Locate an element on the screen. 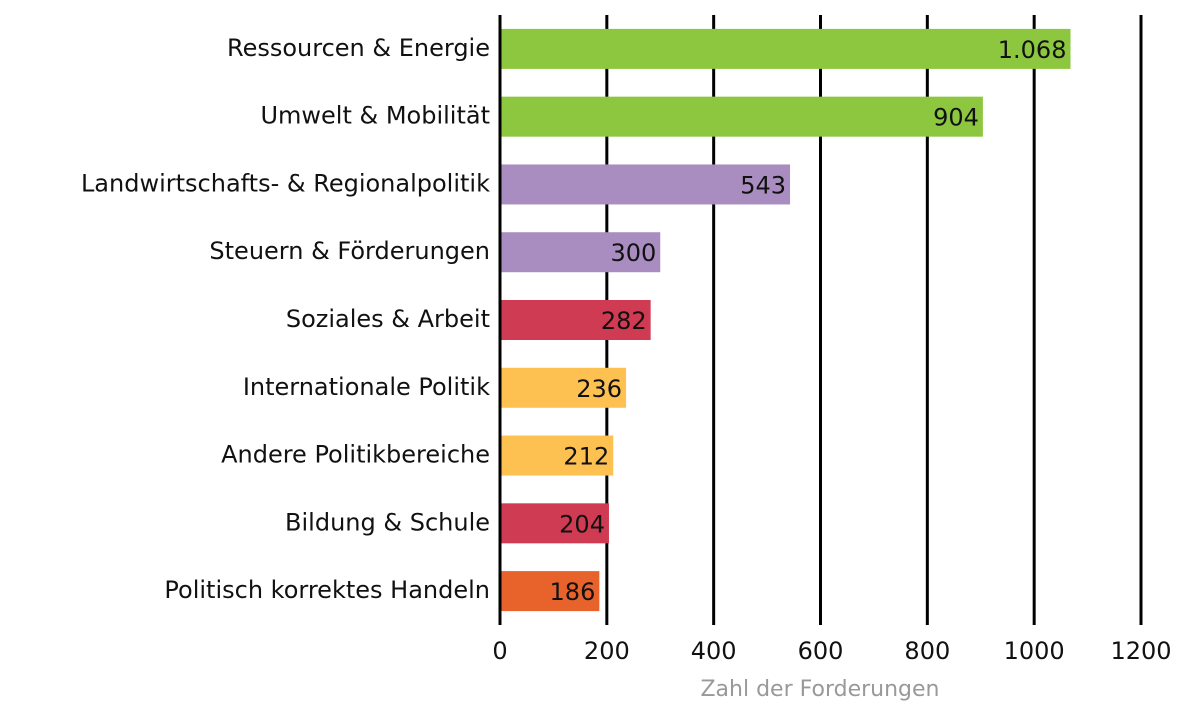 Image resolution: width=1181 pixels, height=702 pixels. y-tick-label: Internationale Politik is located at coordinates (366, 387).